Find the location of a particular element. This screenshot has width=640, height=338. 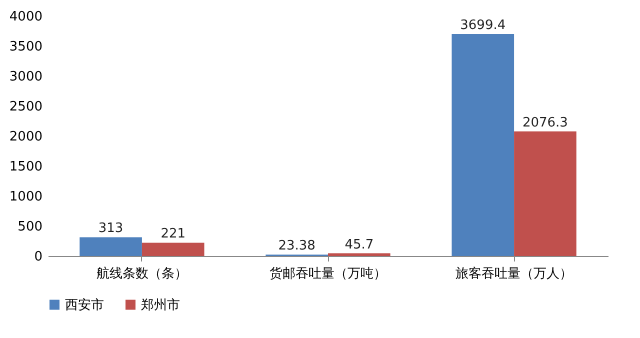

data-label: 3699.4 is located at coordinates (483, 26).